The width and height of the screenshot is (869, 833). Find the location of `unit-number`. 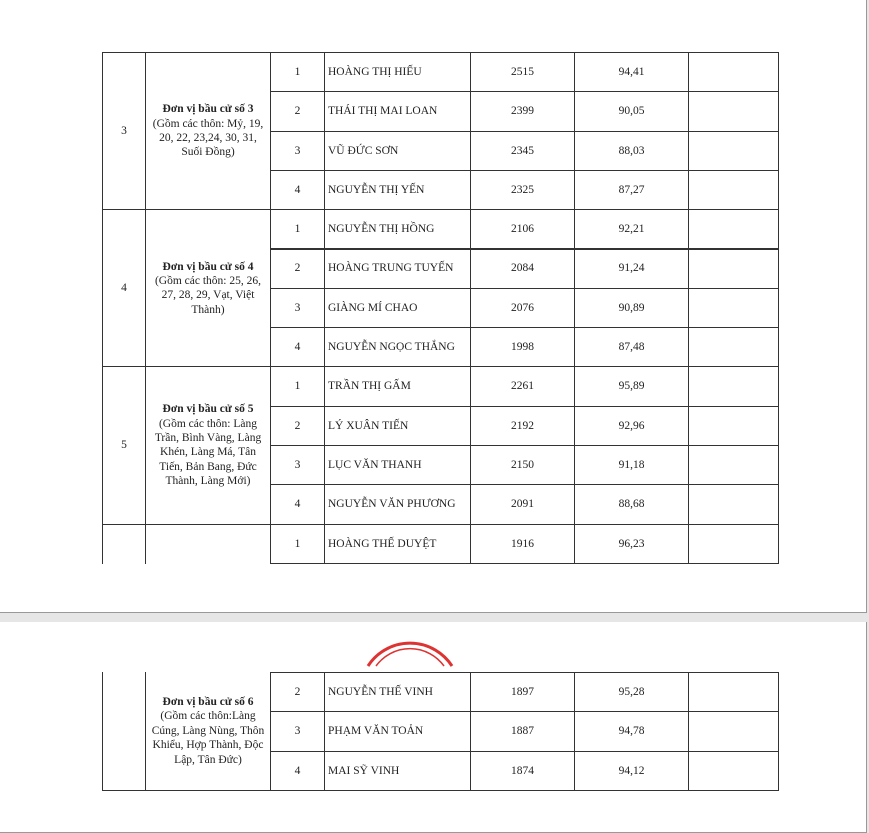

unit-number is located at coordinates (124, 731).